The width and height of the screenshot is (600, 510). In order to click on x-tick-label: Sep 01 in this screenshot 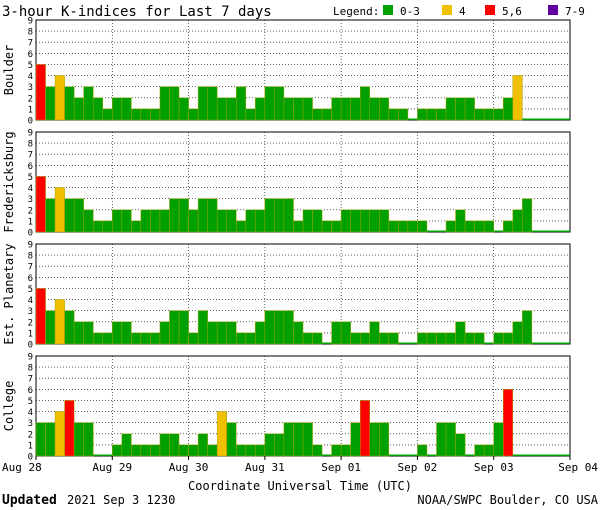, I will do `click(341, 467)`.